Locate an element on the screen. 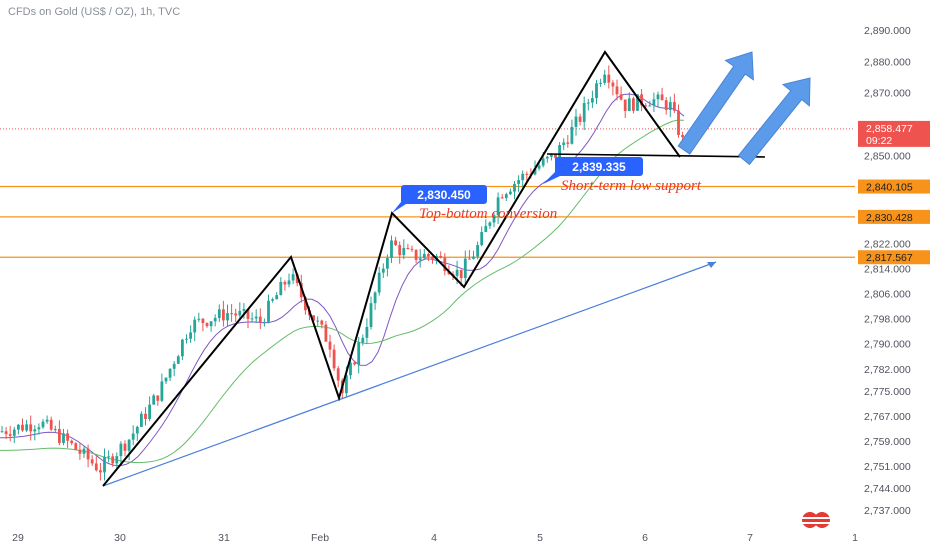 The width and height of the screenshot is (932, 550). annotation-text: Top-bottom conversion is located at coordinates (488, 214).